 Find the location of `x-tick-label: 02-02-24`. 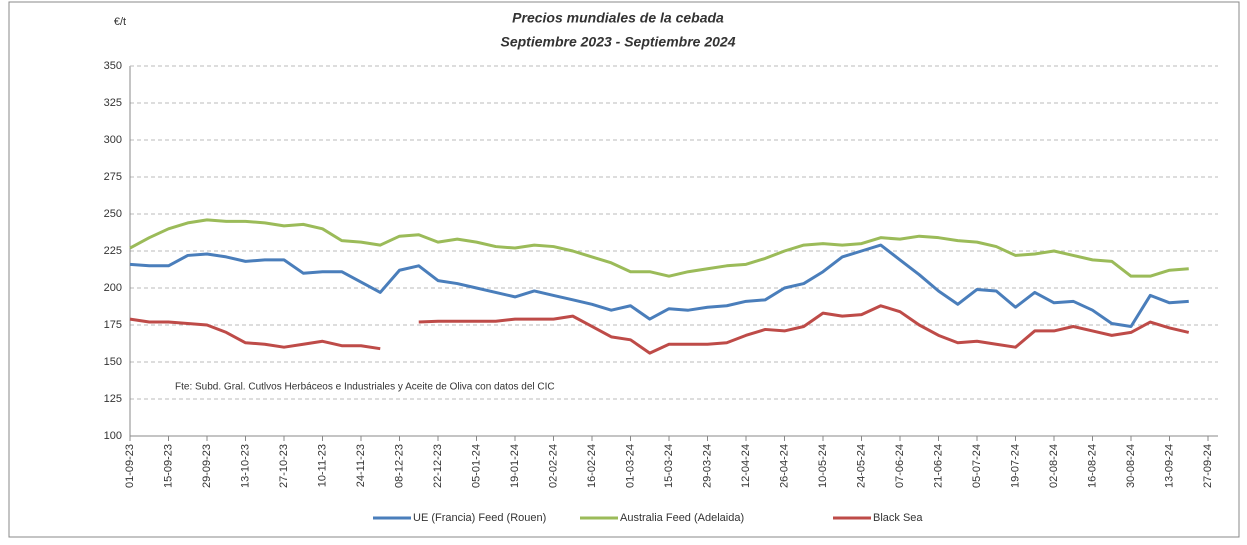

x-tick-label: 02-02-24 is located at coordinates (553, 466).